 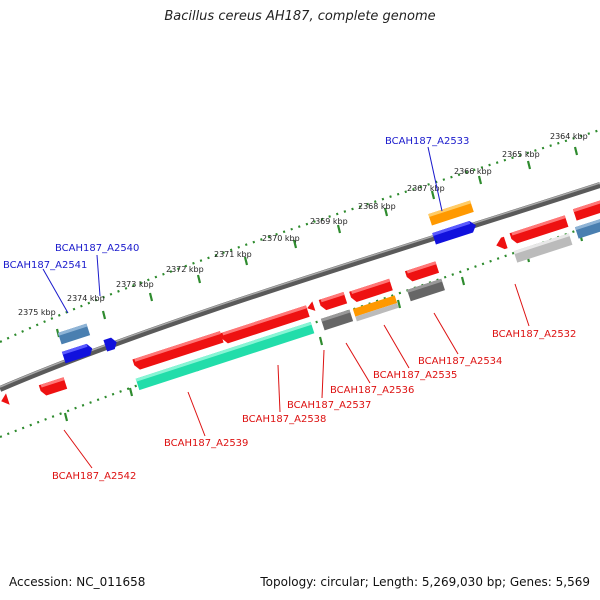 What do you see at coordinates (185, 269) in the screenshot?
I see `scale-label: 2372 kbp` at bounding box center [185, 269].